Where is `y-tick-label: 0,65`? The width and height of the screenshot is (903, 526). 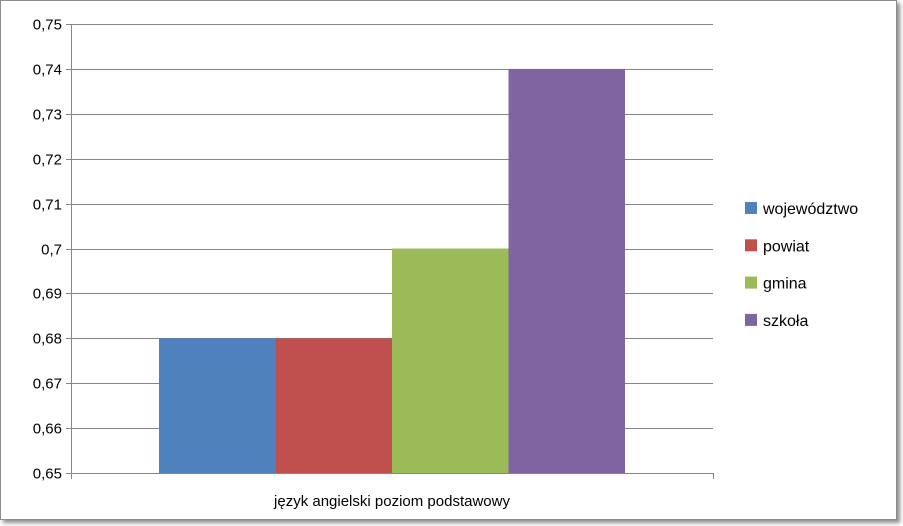
y-tick-label: 0,65 is located at coordinates (47, 474).